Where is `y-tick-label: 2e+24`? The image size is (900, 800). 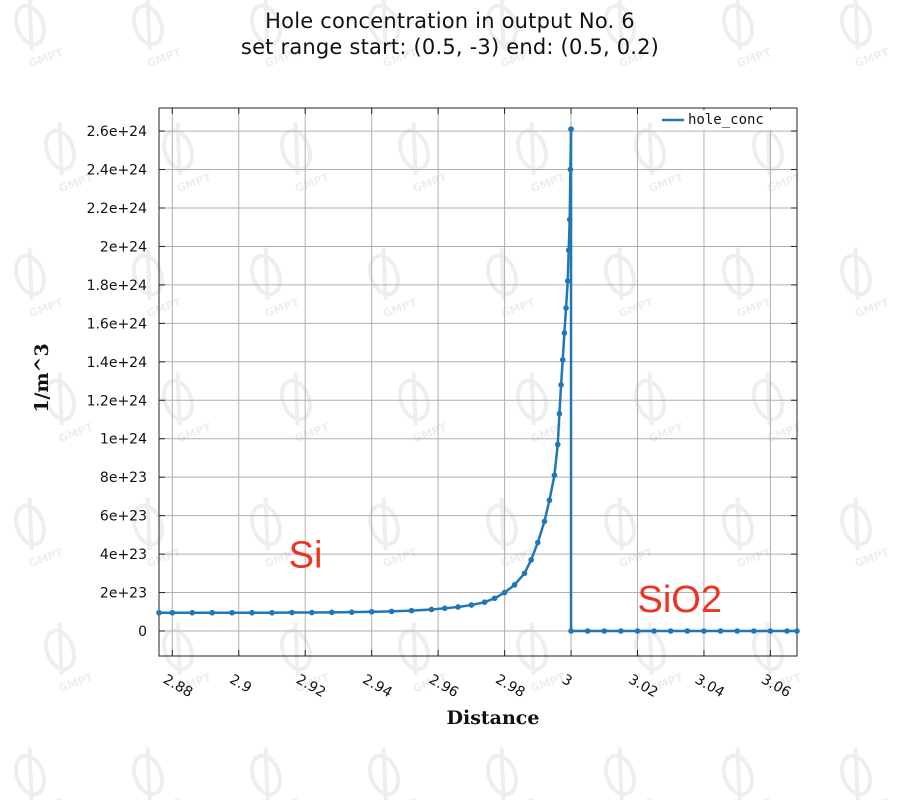
y-tick-label: 2e+24 is located at coordinates (123, 247).